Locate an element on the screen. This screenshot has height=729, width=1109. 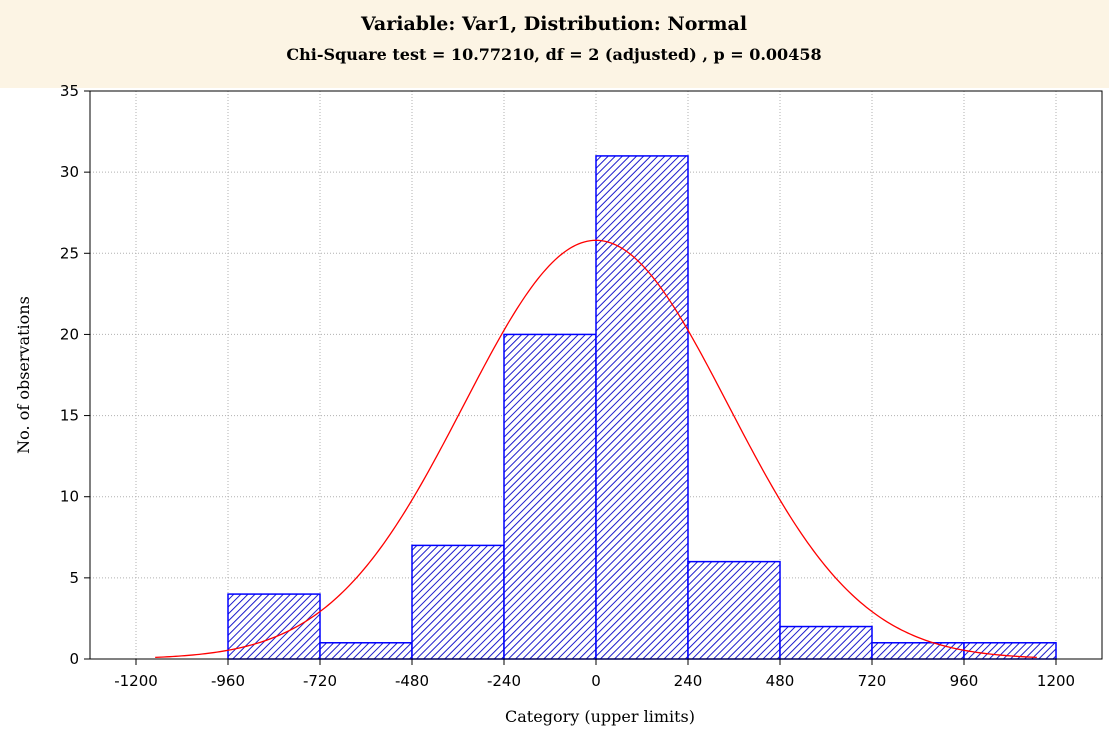
x-tick-label: 720 is located at coordinates (872, 681).